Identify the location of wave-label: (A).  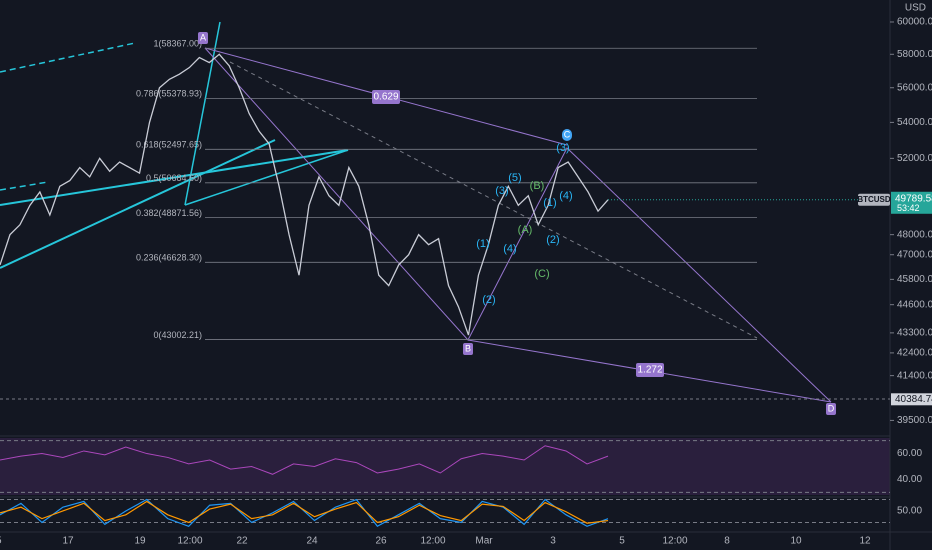
(525, 230).